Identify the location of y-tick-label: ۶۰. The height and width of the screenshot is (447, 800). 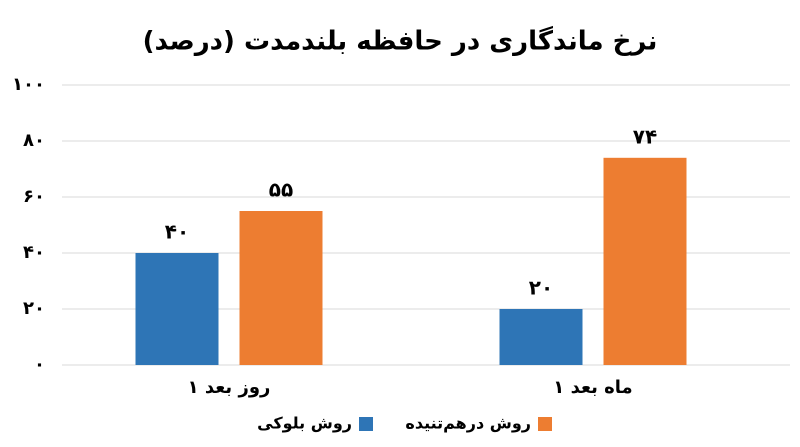
(34, 196).